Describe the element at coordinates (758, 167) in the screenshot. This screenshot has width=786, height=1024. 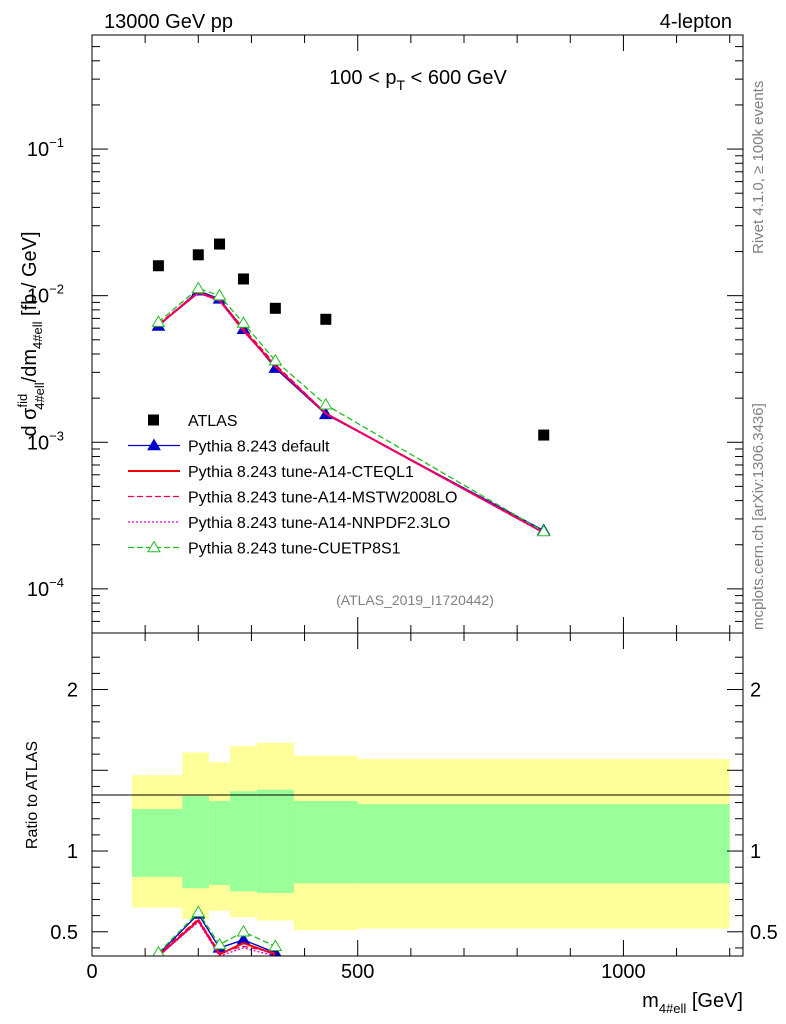
I see `side-label-top: Rivet 4.1.0, ≥ 100k events` at that location.